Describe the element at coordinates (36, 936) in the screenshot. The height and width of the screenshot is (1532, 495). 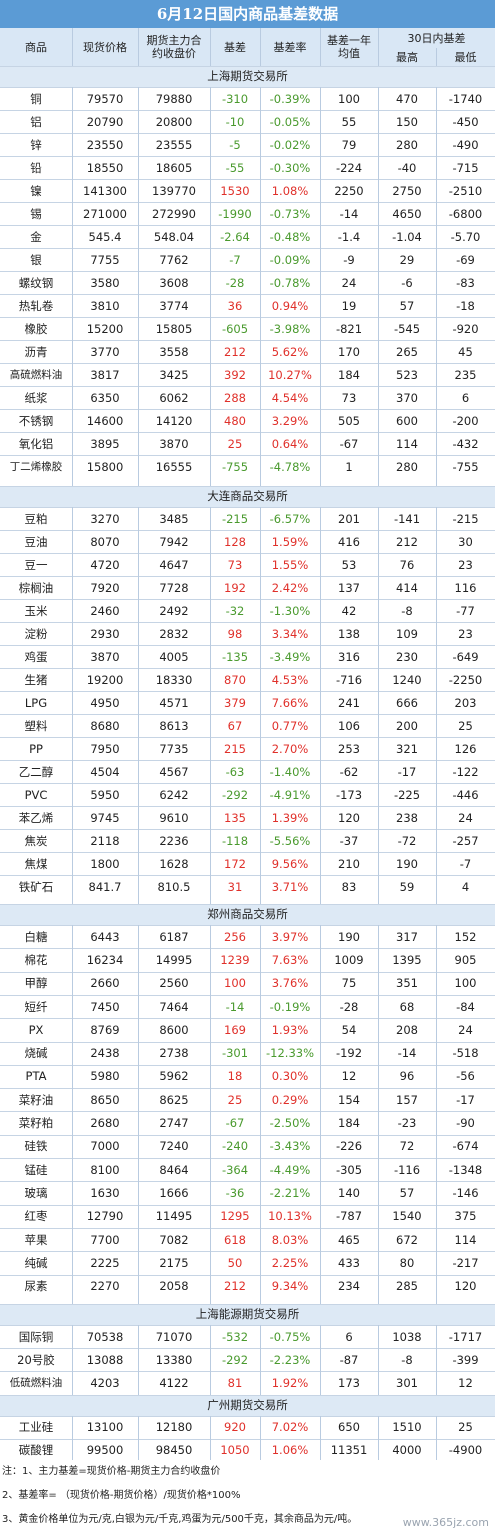
I see `cell-name: 白糖` at that location.